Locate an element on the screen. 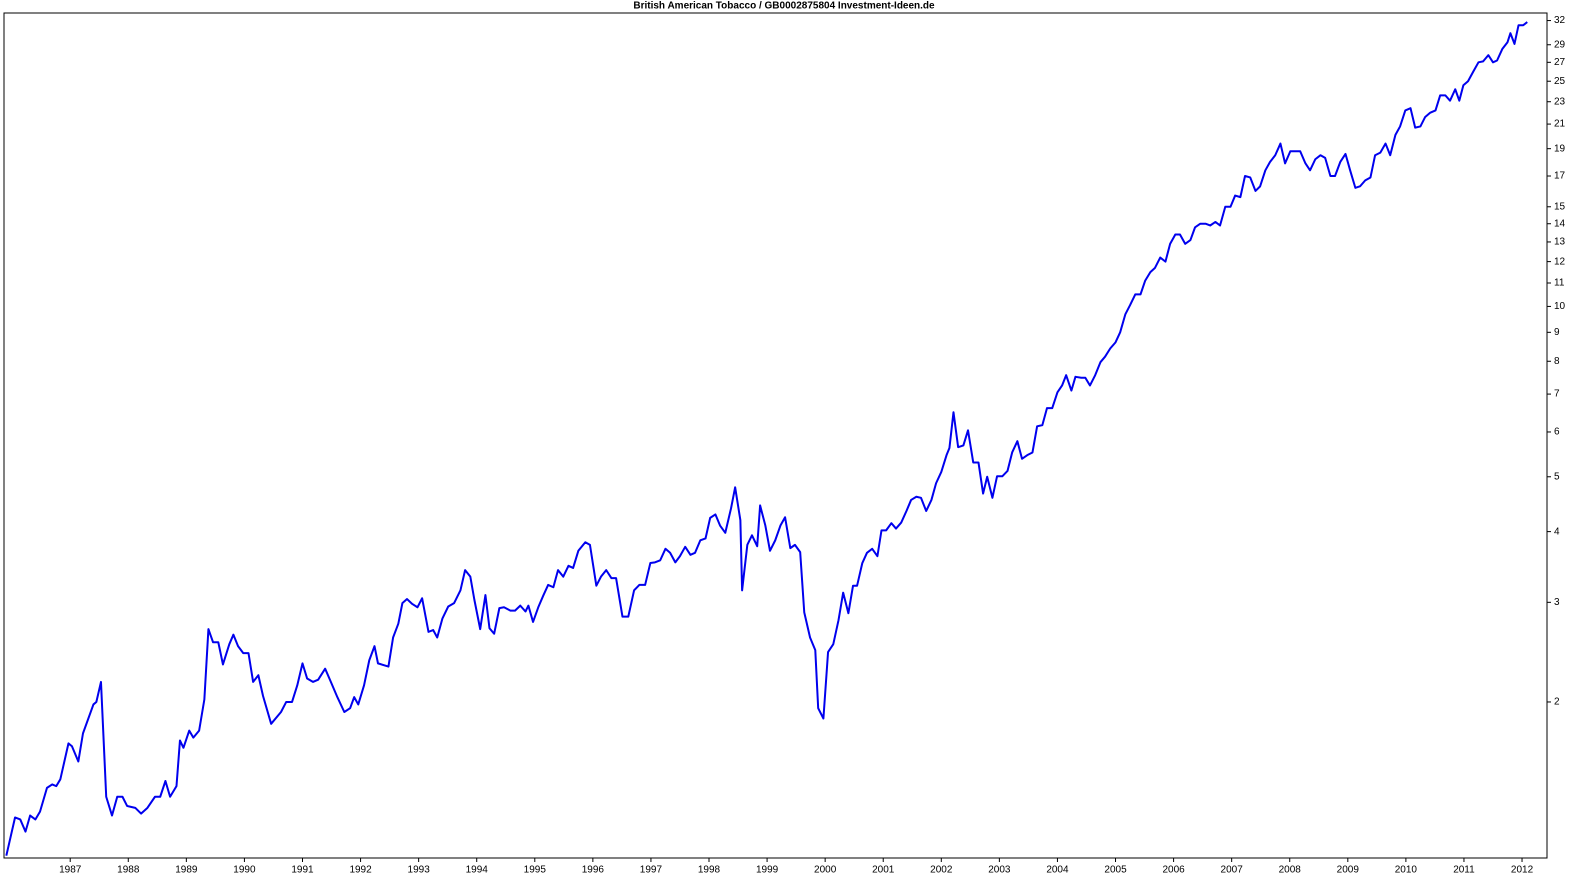 This screenshot has height=887, width=1588. y-tick-label: 21 is located at coordinates (1560, 124).